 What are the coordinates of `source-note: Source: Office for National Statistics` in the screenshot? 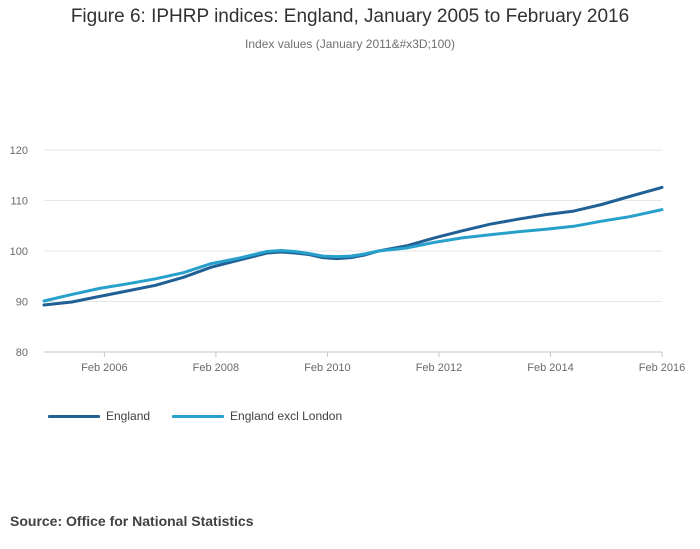 It's located at (132, 521).